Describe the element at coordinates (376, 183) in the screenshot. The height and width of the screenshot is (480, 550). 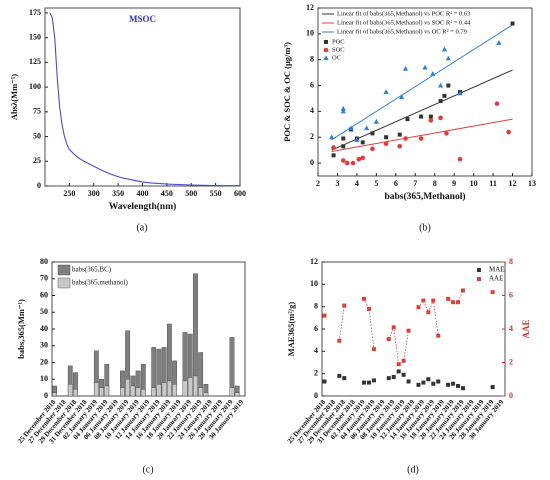
I see `x-tick-label: 5` at that location.